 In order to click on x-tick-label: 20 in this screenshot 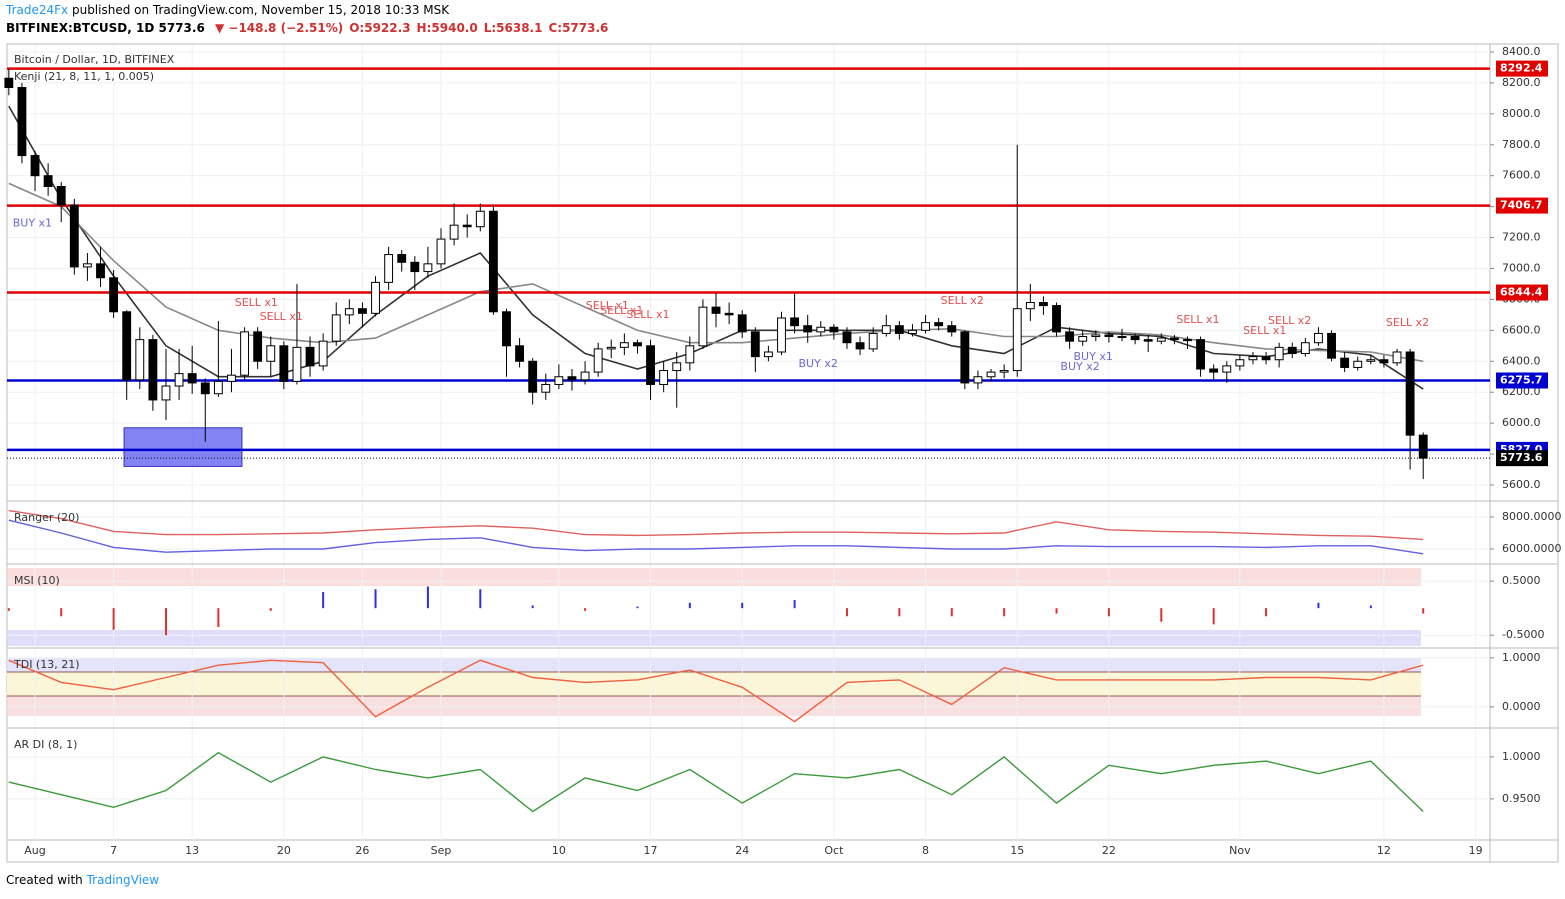, I will do `click(284, 850)`.